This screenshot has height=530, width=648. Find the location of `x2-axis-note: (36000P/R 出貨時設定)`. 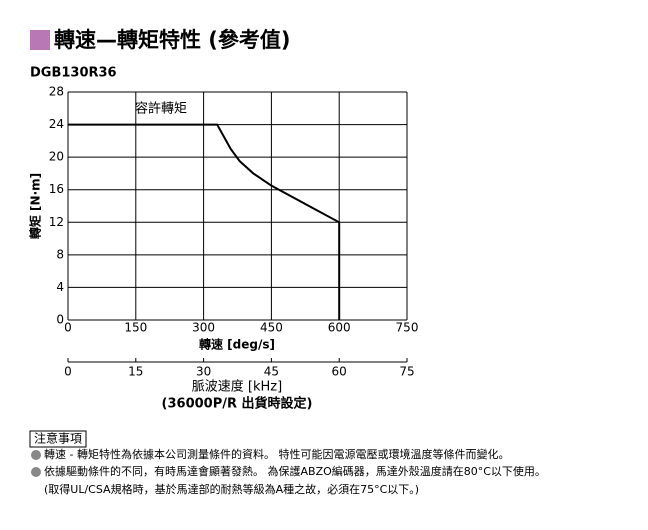

x2-axis-note: (36000P/R 出貨時設定) is located at coordinates (237, 404).